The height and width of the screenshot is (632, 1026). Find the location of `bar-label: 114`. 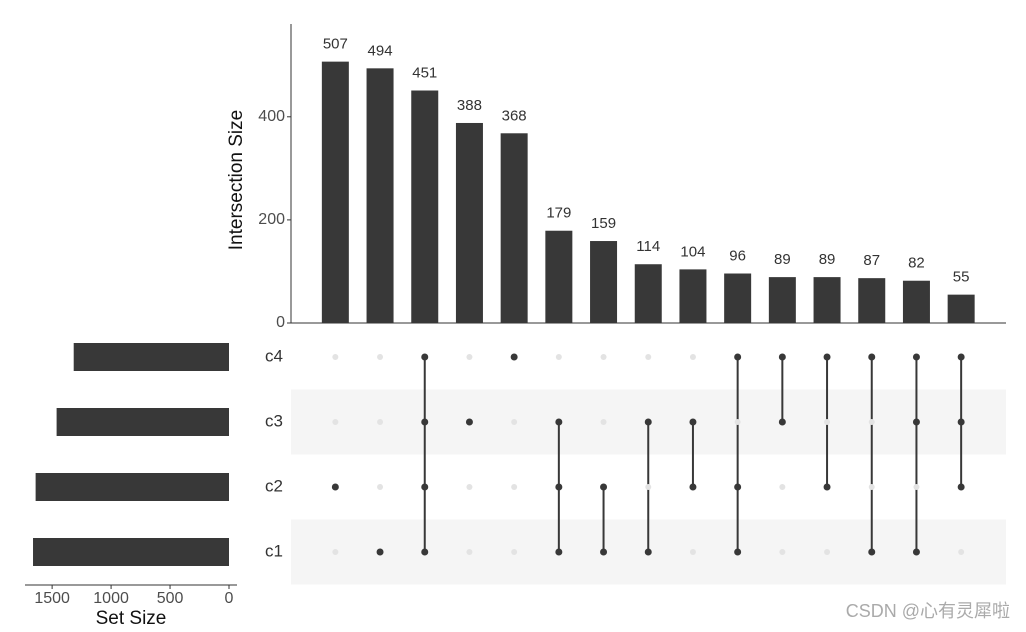

bar-label: 114 is located at coordinates (648, 246).